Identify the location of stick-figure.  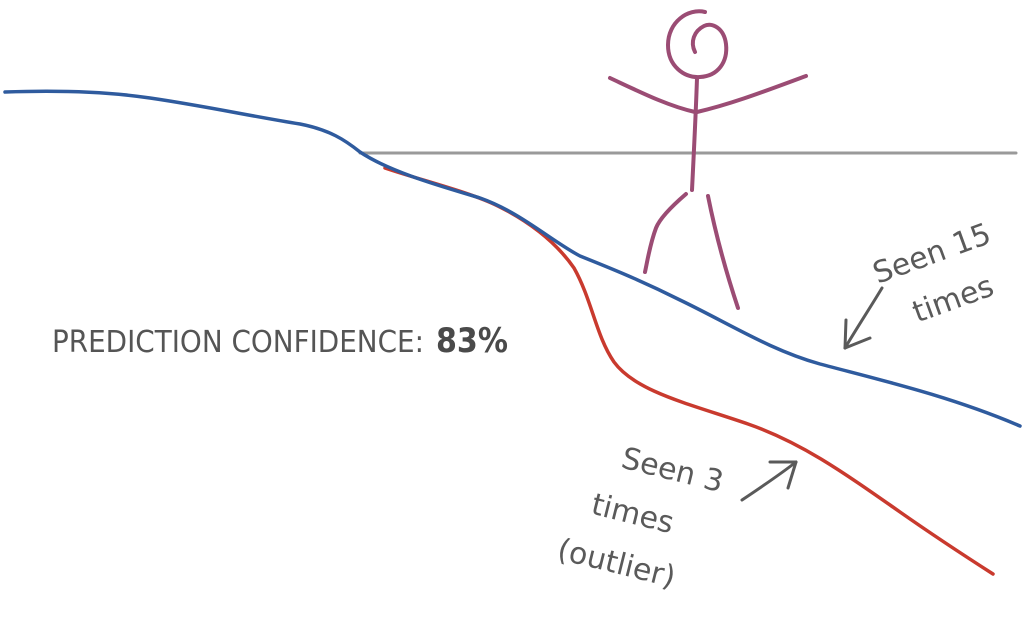
(708, 159).